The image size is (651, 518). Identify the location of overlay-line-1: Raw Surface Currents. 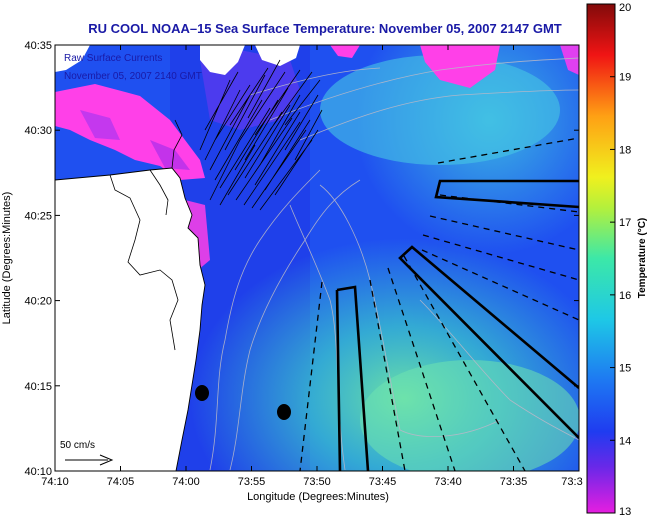
(113, 58).